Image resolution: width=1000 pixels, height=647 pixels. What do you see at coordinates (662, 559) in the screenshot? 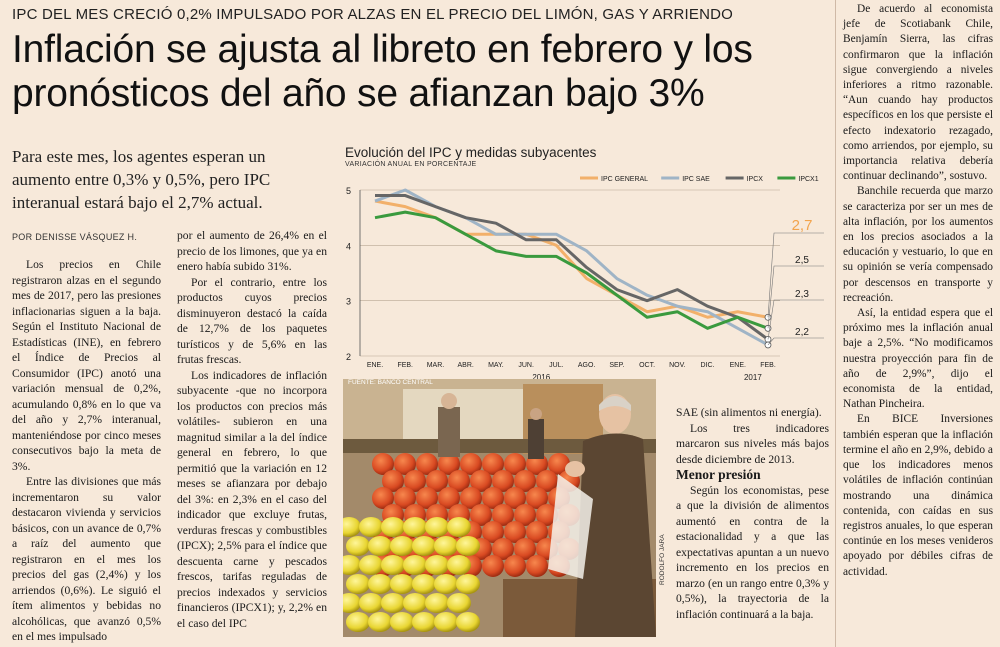
I see `photo-credit: RODOLFO JARA` at bounding box center [662, 559].